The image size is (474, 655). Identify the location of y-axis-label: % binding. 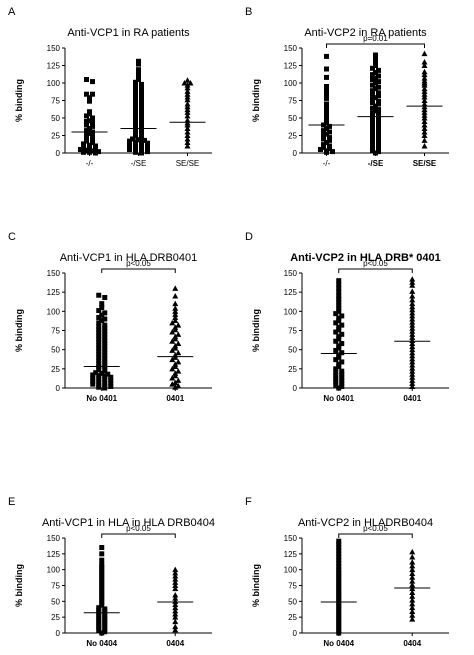
(19, 585).